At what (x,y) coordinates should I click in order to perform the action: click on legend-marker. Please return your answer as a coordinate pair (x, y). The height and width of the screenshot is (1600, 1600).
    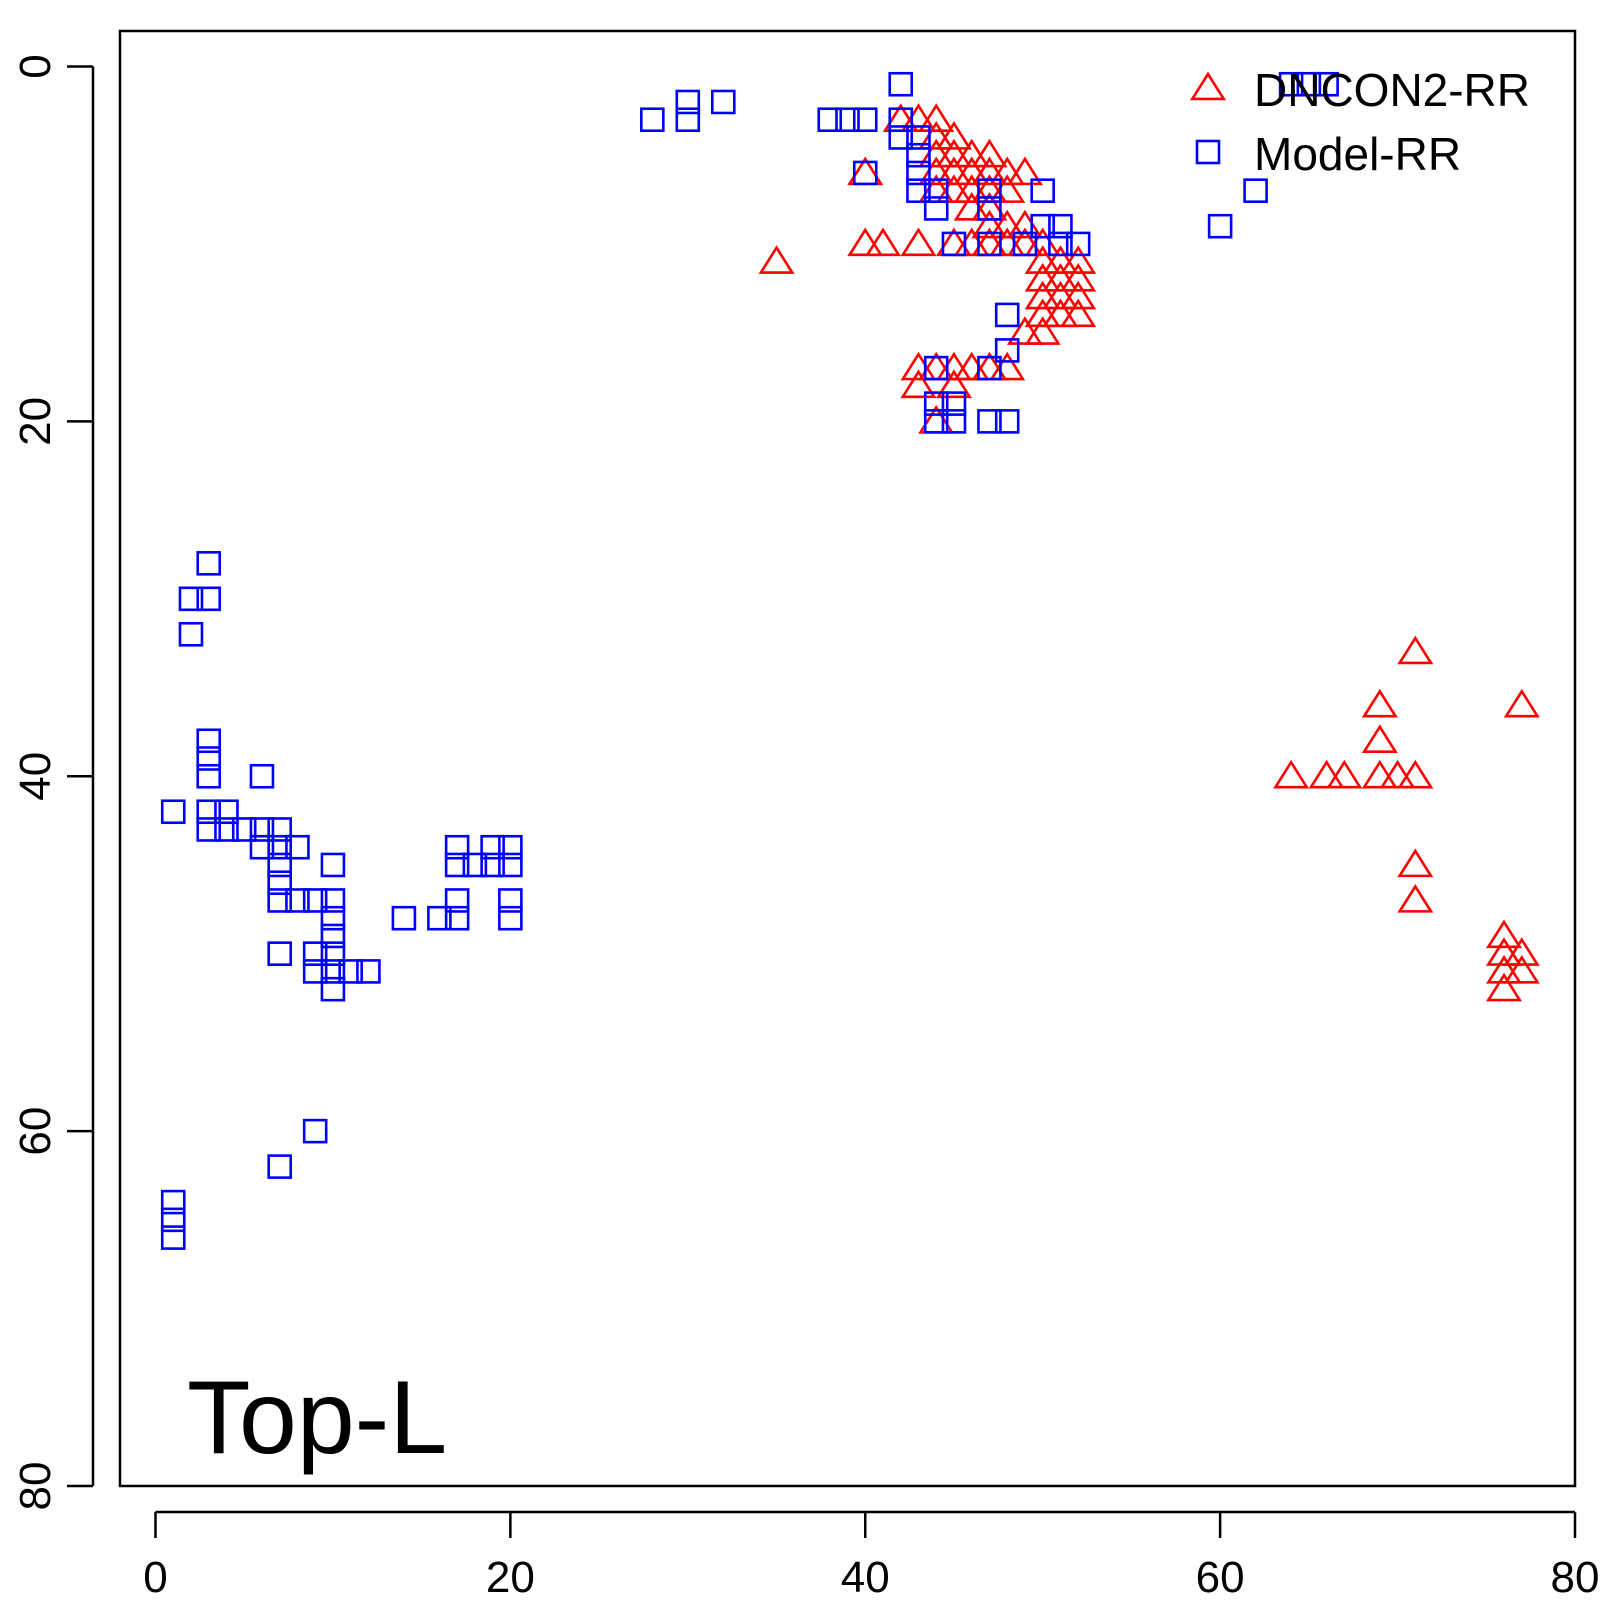
    Looking at the image, I should click on (1208, 152).